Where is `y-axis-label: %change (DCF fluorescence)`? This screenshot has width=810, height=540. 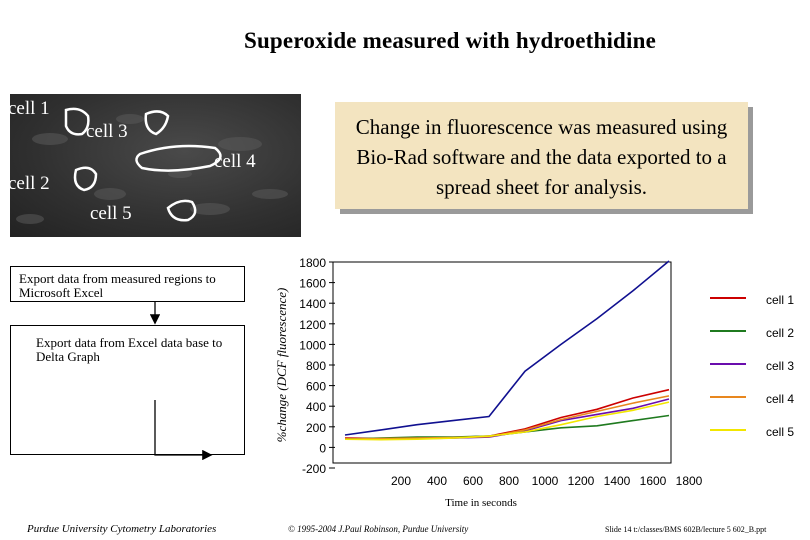
y-axis-label: %change (DCF fluorescence) is located at coordinates (281, 365).